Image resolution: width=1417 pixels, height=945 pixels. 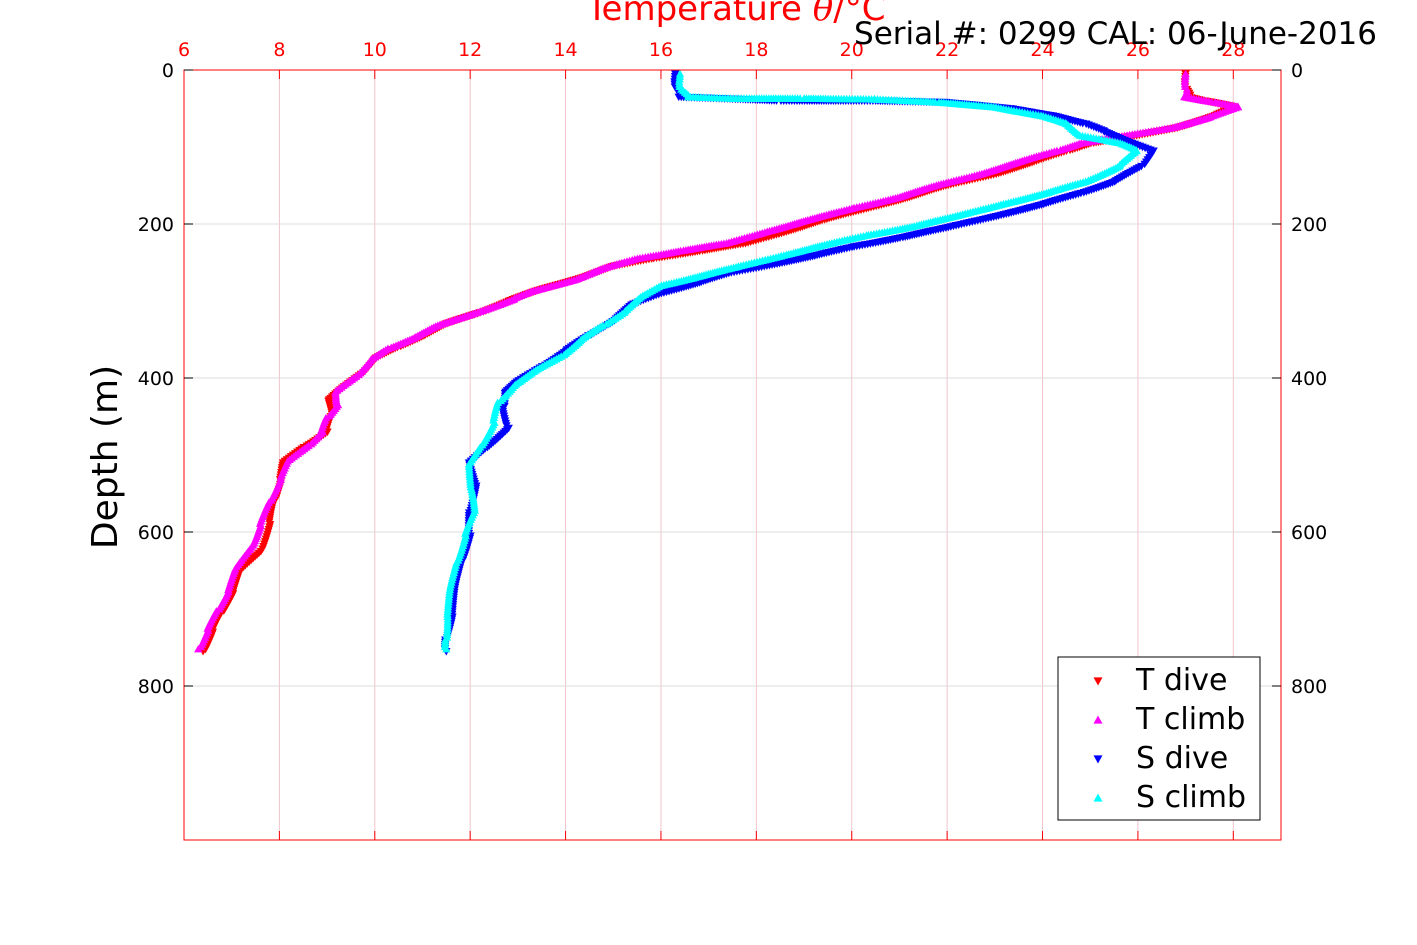 What do you see at coordinates (156, 225) in the screenshot?
I see `y-tick-label-left: 200` at bounding box center [156, 225].